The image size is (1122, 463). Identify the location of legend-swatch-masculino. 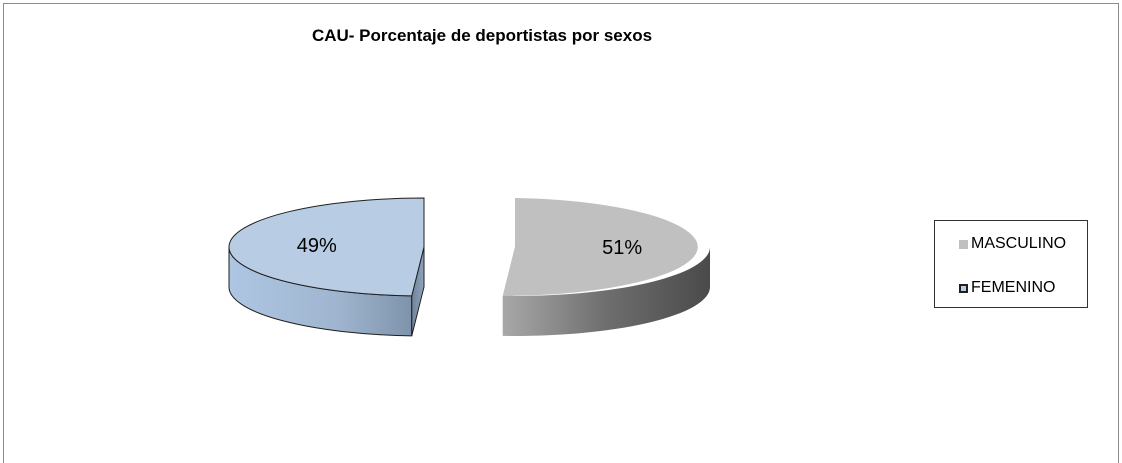
(963, 244).